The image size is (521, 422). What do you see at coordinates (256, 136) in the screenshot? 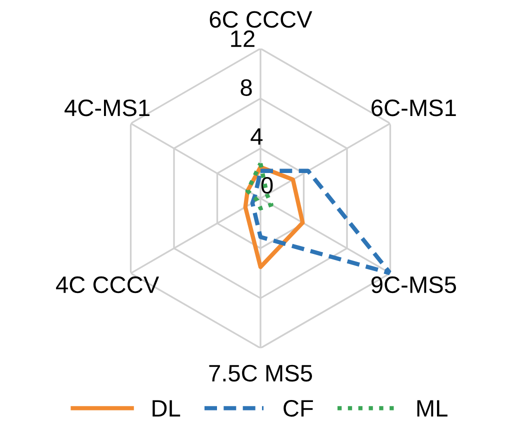
I see `y-tick-label: 4` at bounding box center [256, 136].